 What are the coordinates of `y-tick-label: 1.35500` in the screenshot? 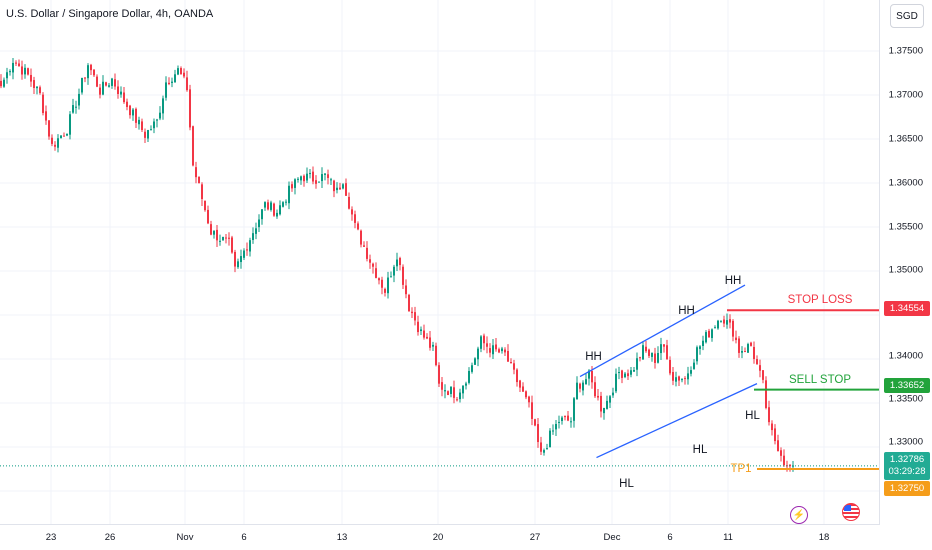 It's located at (905, 227).